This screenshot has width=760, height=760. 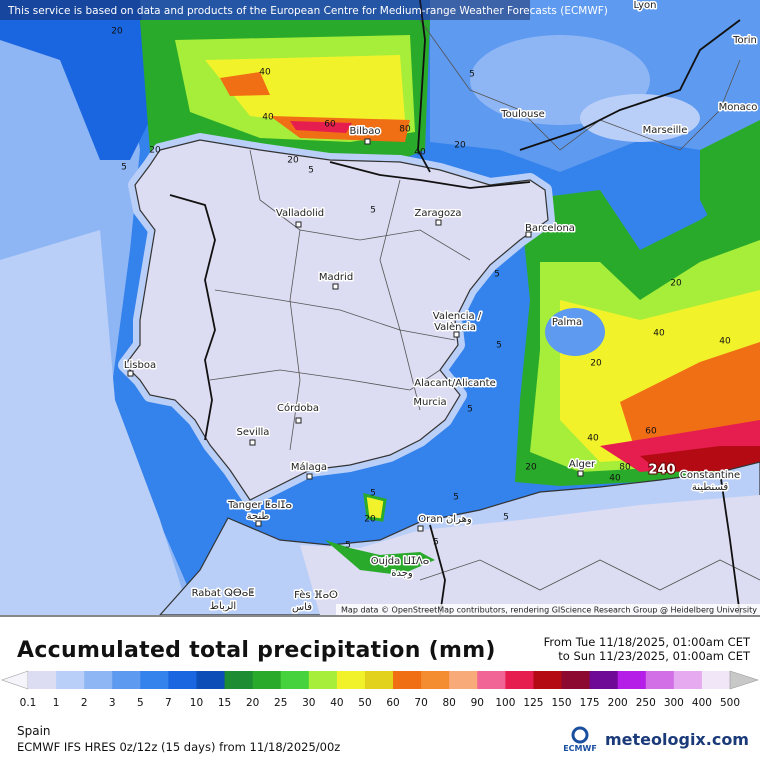 I want to click on legend-label: 400, so click(x=702, y=703).